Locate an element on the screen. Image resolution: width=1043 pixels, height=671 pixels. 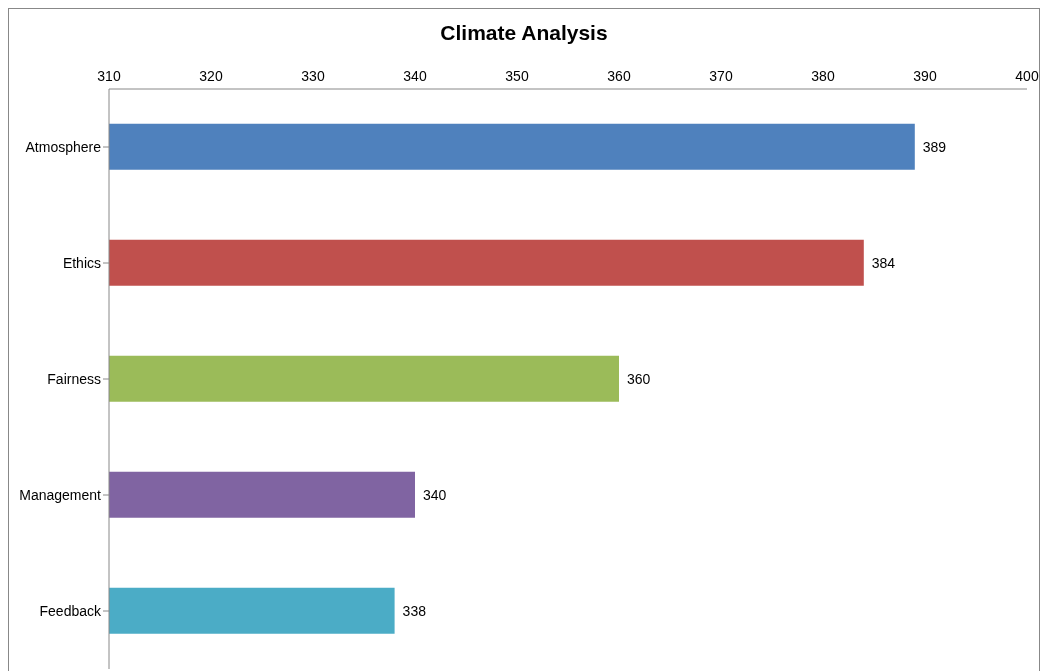
data-label: 389 is located at coordinates (934, 146).